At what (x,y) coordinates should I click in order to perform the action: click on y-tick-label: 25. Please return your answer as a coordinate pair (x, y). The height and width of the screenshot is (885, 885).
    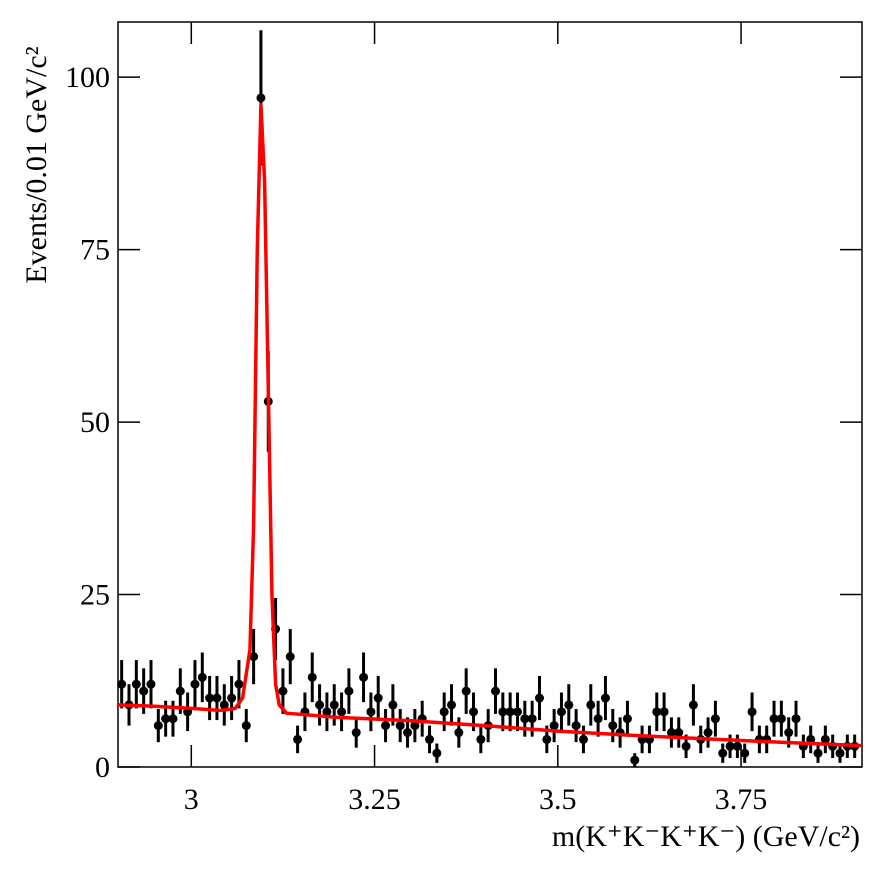
    Looking at the image, I should click on (95, 595).